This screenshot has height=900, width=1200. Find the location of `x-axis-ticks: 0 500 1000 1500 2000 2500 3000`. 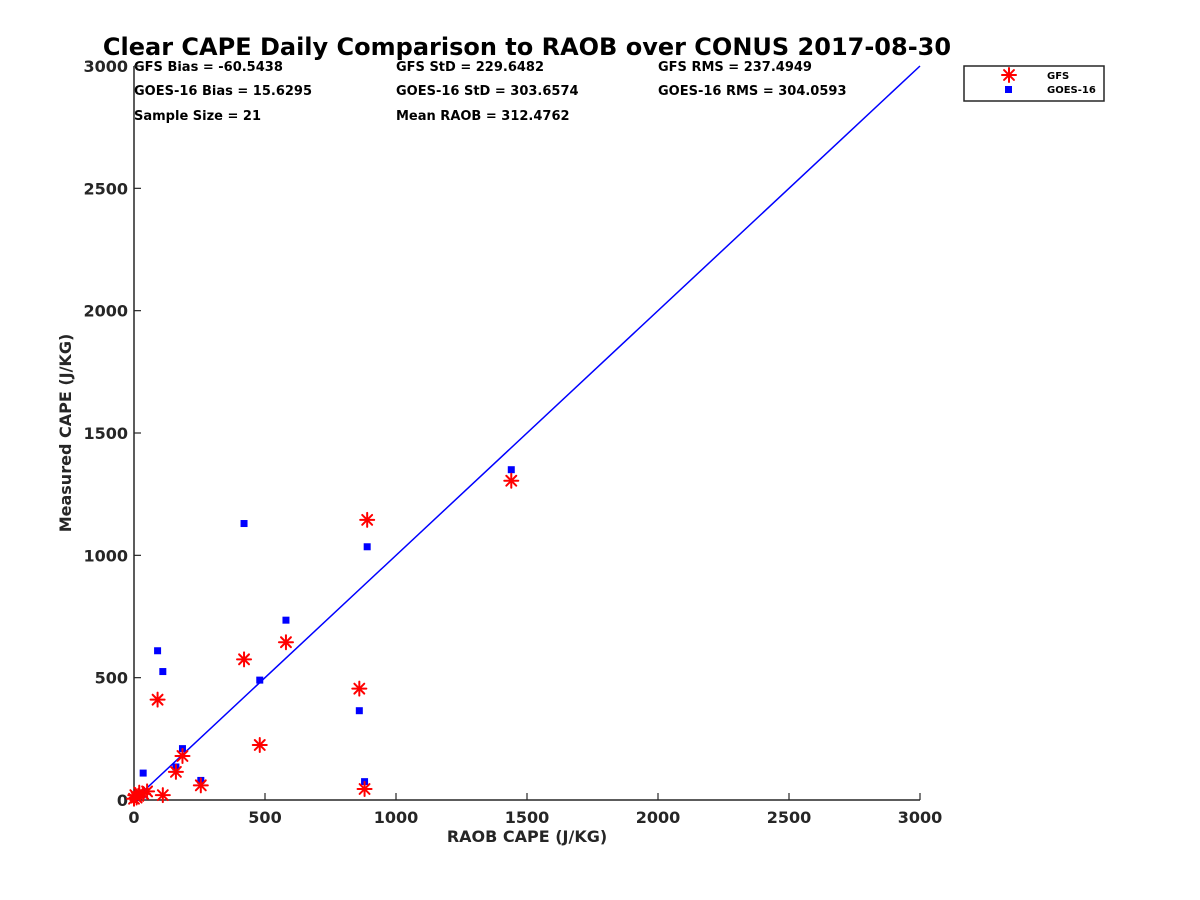

x-axis-ticks: 0 500 1000 1500 2000 2500 3000 is located at coordinates (535, 810).